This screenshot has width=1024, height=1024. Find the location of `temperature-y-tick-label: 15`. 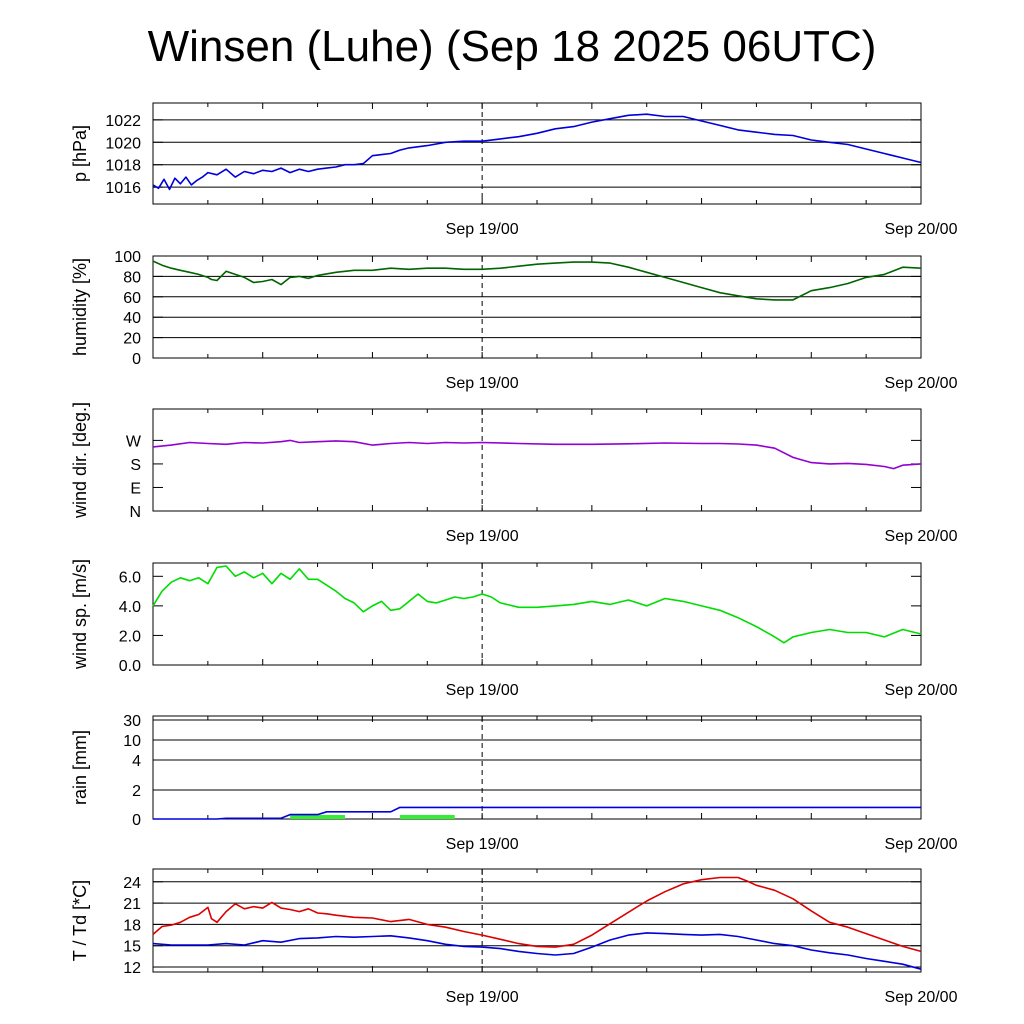

temperature-y-tick-label: 15 is located at coordinates (132, 947).